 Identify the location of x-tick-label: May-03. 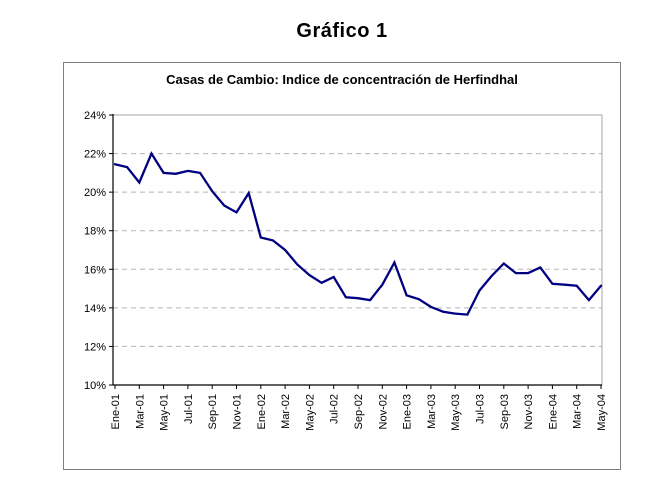
(456, 412).